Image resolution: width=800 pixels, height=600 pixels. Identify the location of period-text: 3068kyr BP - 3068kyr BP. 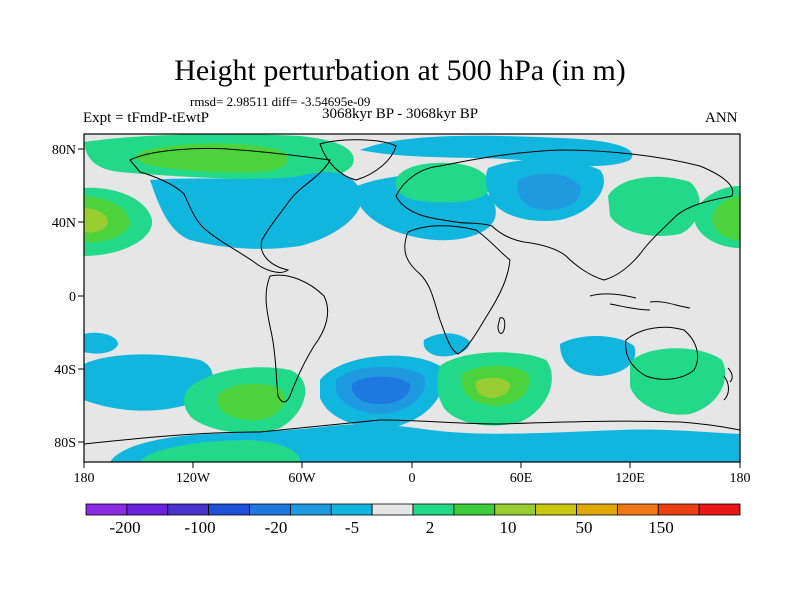
(400, 114).